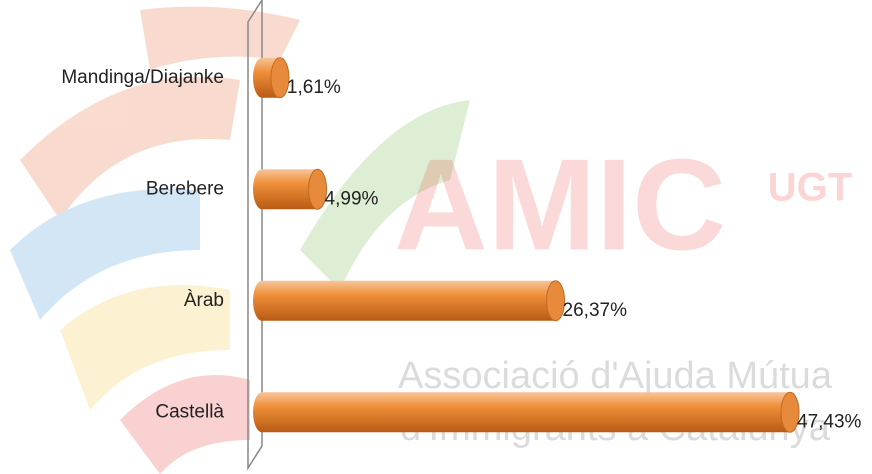  I want to click on category-label: Berebere, so click(185, 188).